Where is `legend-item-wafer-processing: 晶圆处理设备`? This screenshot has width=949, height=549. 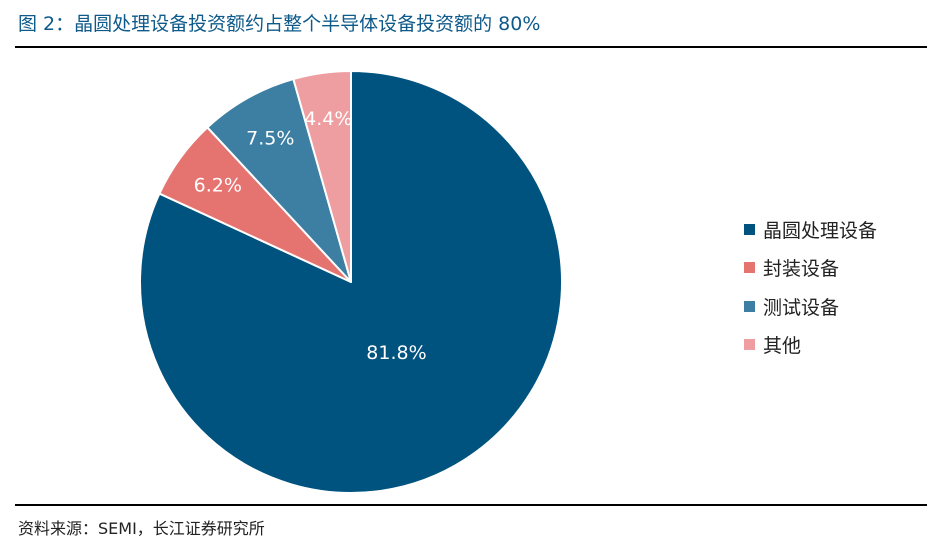
legend-item-wafer-processing: 晶圆处理设备 is located at coordinates (810, 229).